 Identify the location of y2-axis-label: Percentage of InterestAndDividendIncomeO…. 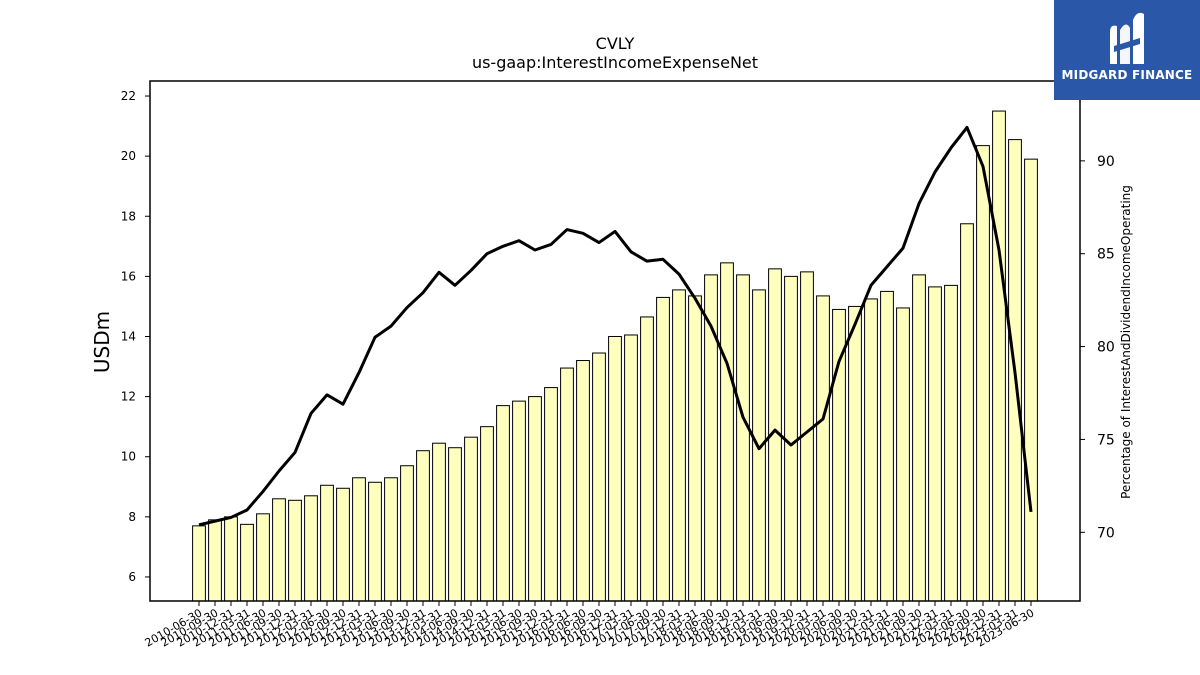
(1126, 342).